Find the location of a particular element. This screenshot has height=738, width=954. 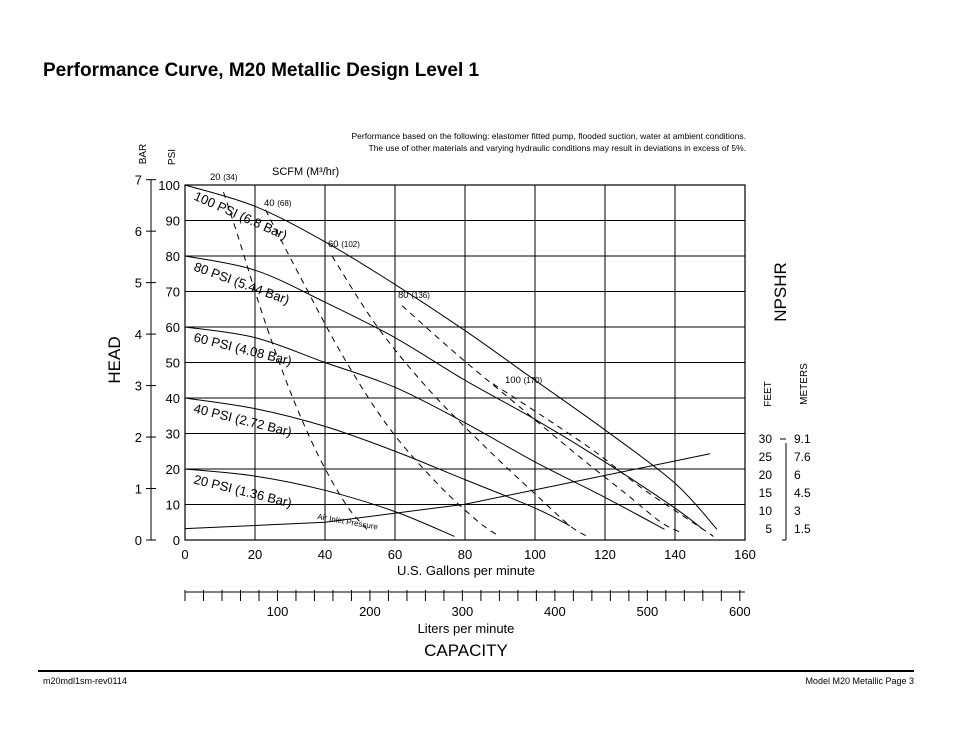

x-tick-label: 140 is located at coordinates (675, 554).